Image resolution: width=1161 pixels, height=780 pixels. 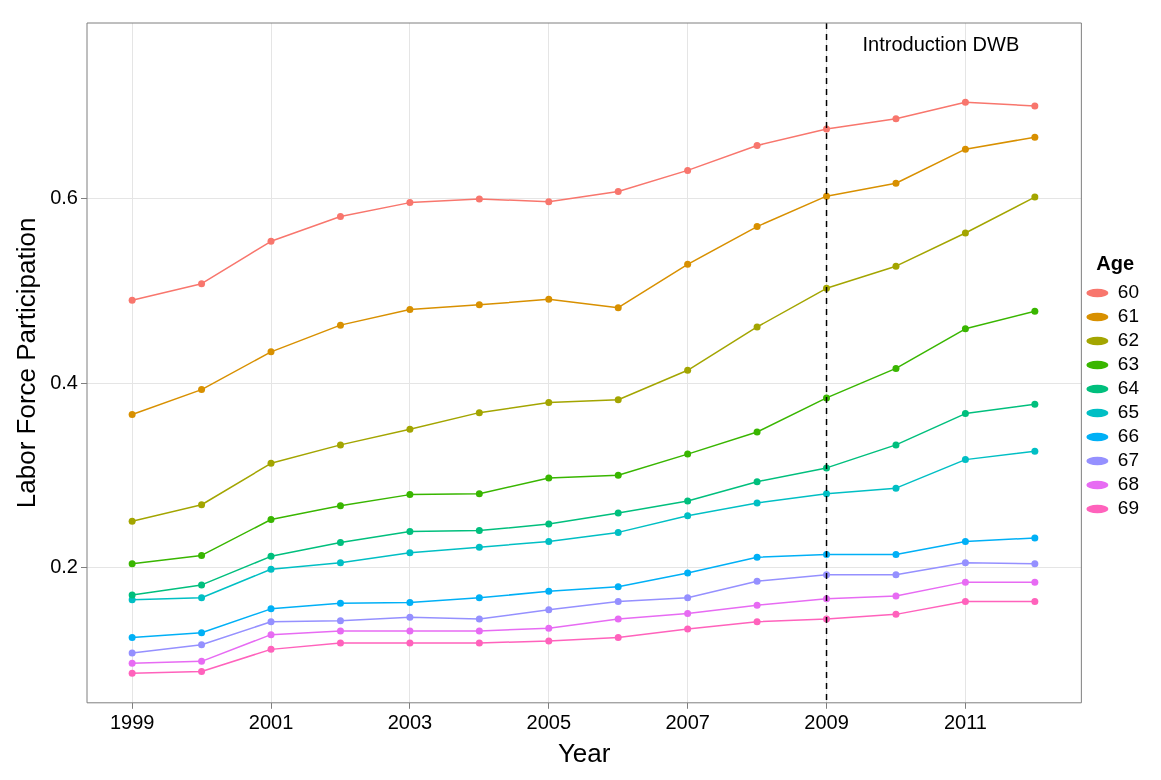 What do you see at coordinates (584, 752) in the screenshot?
I see `x-axis-title: Year` at bounding box center [584, 752].